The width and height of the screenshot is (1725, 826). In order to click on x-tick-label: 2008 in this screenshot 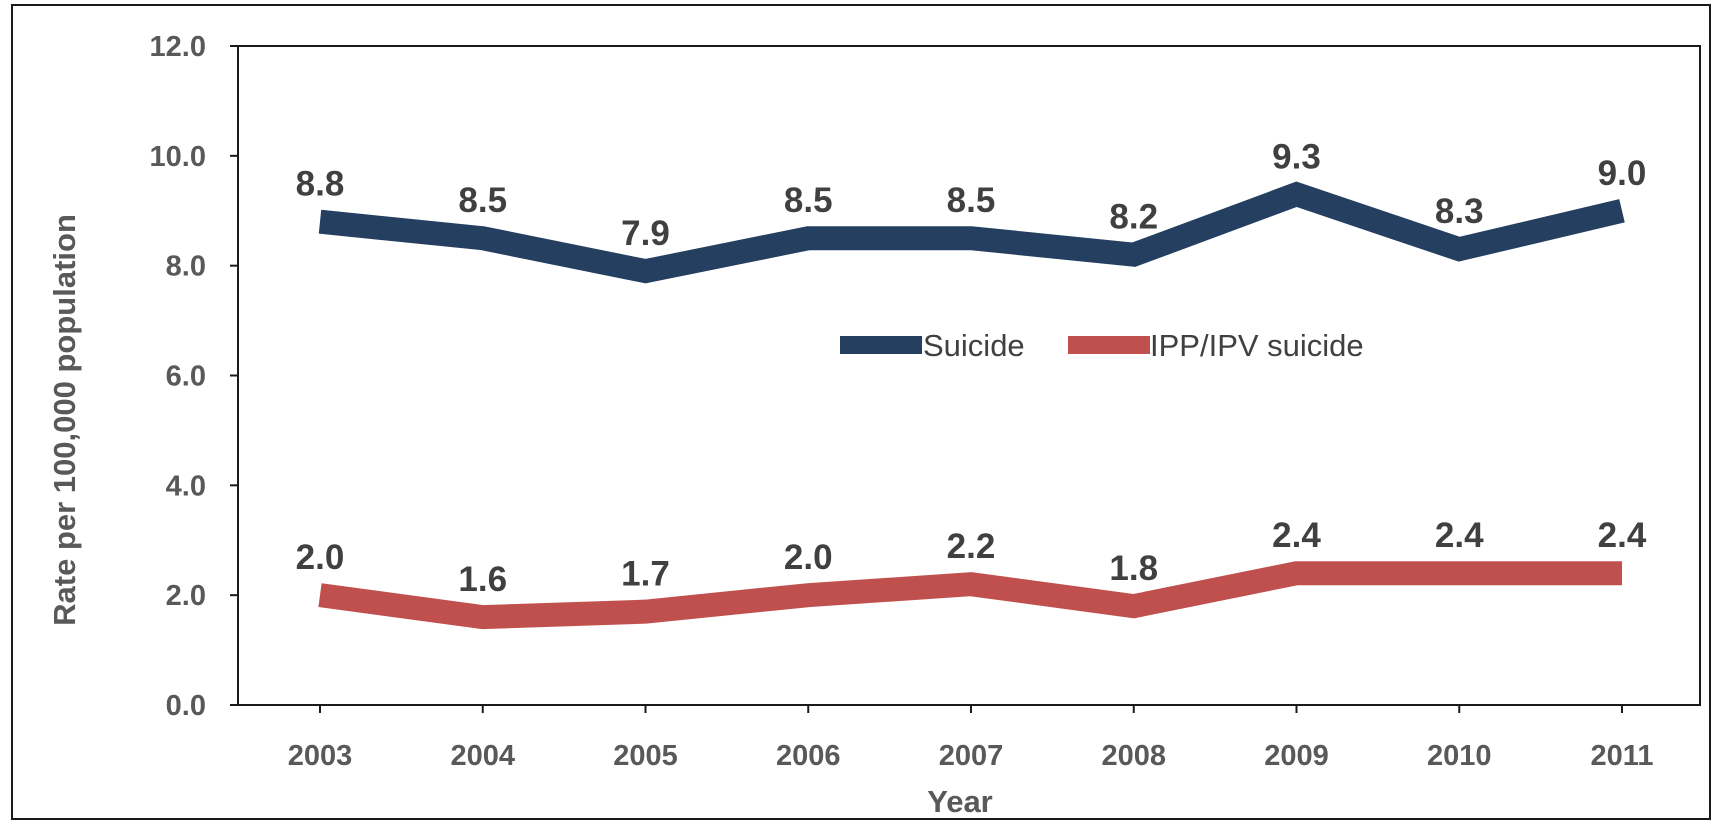, I will do `click(1133, 756)`.